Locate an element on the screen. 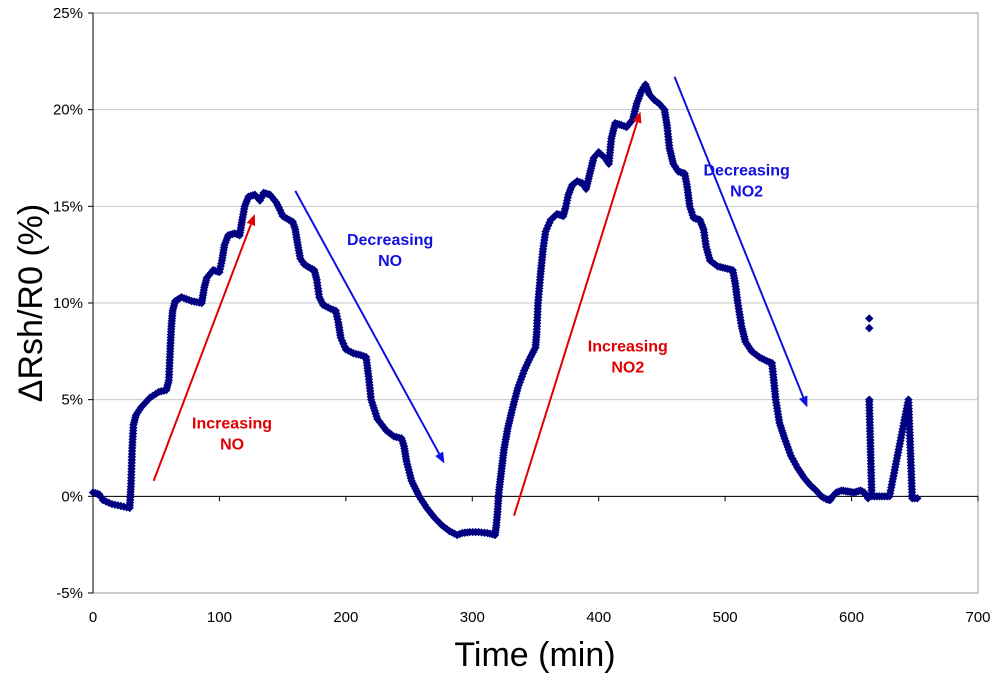 This screenshot has width=1000, height=676. x-tick-label: 100 is located at coordinates (219, 617).